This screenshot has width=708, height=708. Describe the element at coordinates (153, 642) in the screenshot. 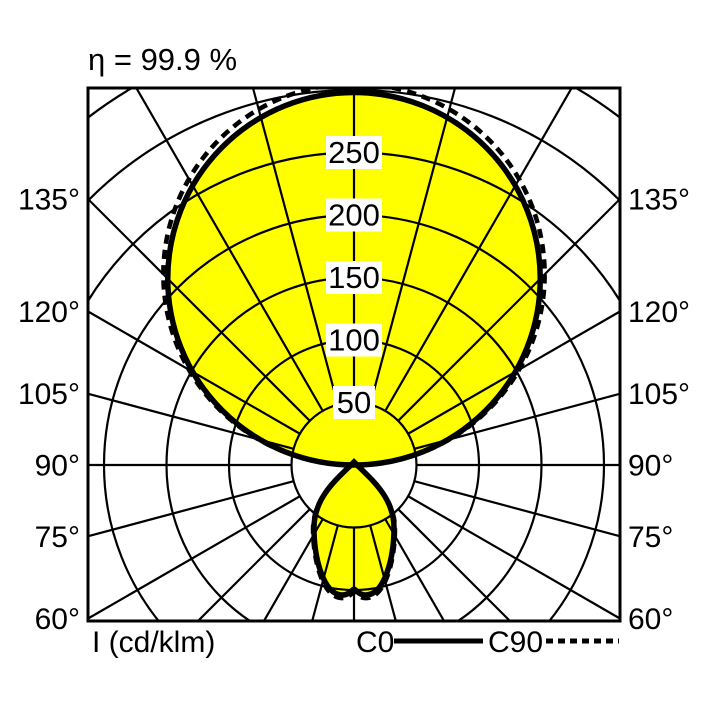

I see `intensity-unit-label: I (cd/klm)` at that location.